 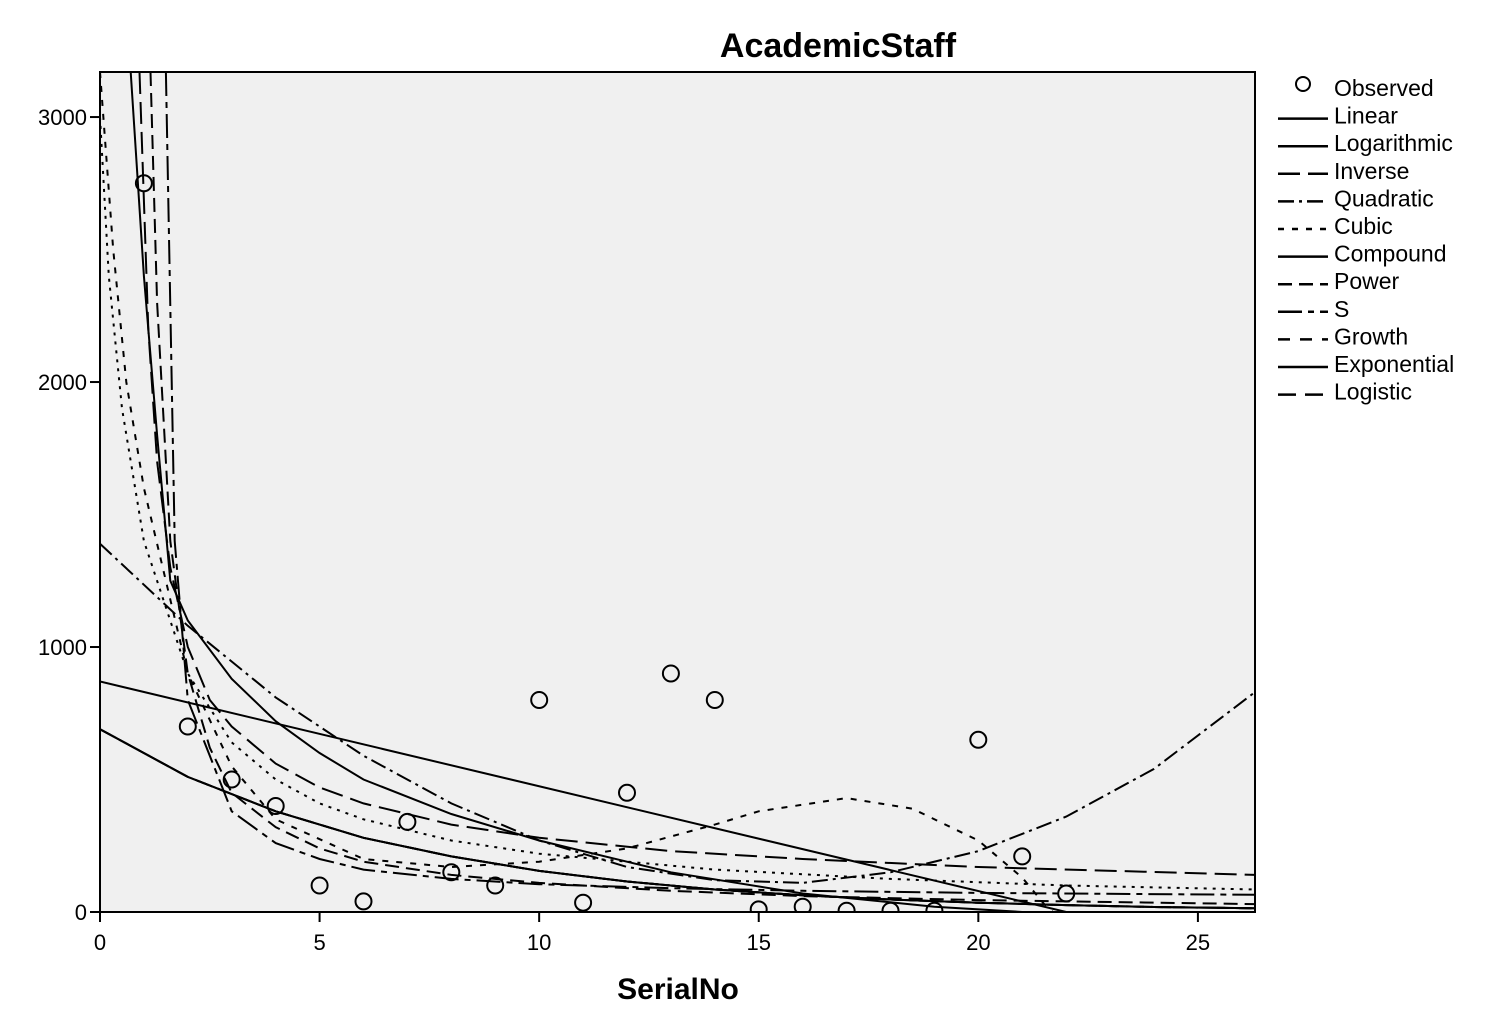 What do you see at coordinates (1198, 942) in the screenshot?
I see `x-tick-label-25: 25` at bounding box center [1198, 942].